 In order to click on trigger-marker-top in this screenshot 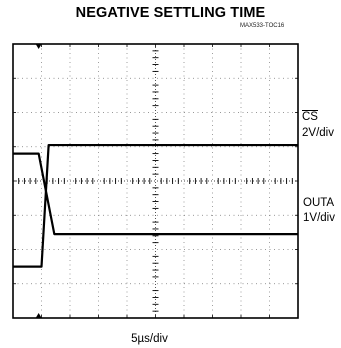, I will do `click(38, 46)`.